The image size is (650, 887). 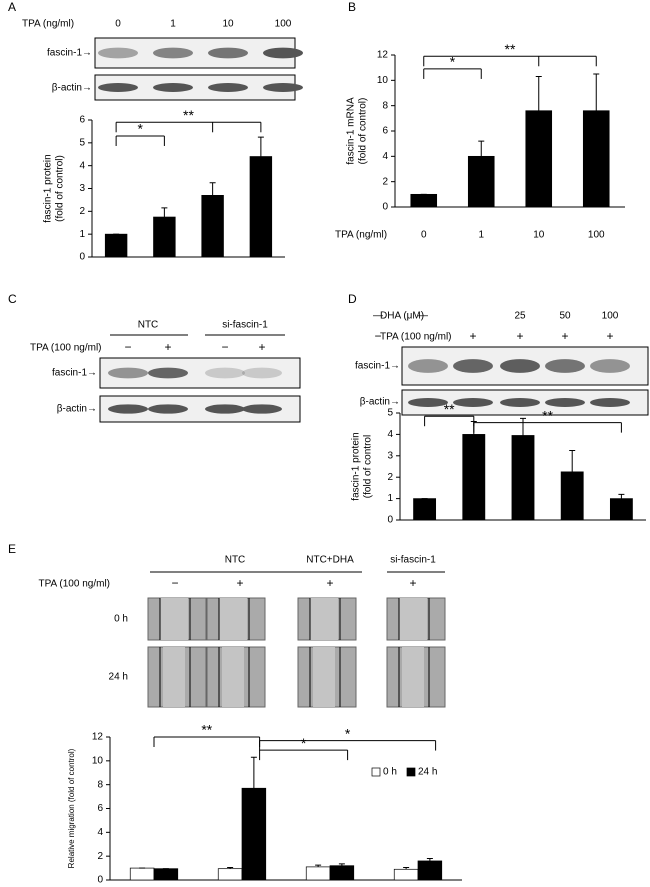 I want to click on label: 0 h, so click(x=121, y=619).